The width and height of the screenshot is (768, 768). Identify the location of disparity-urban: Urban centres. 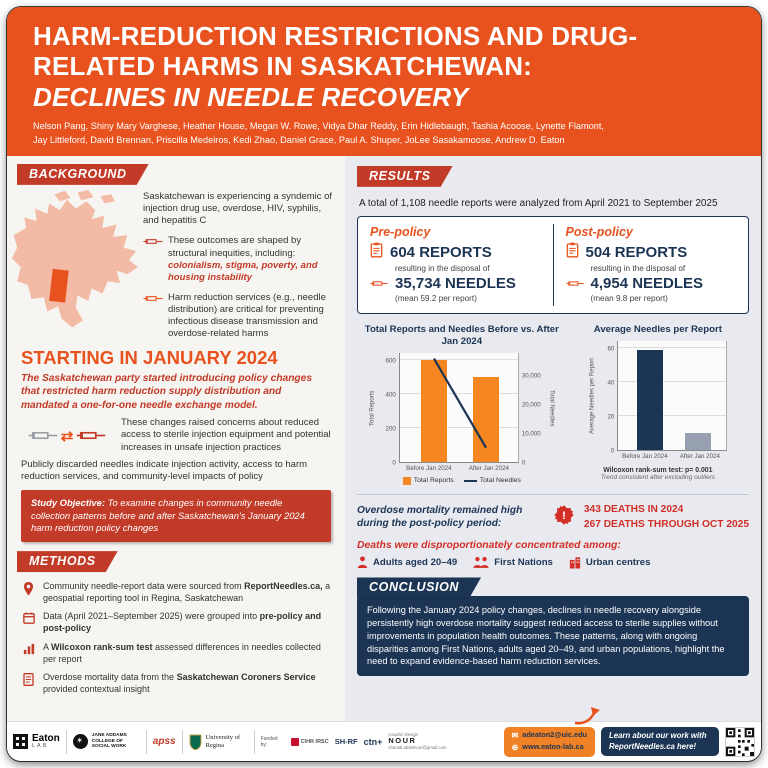
(609, 562).